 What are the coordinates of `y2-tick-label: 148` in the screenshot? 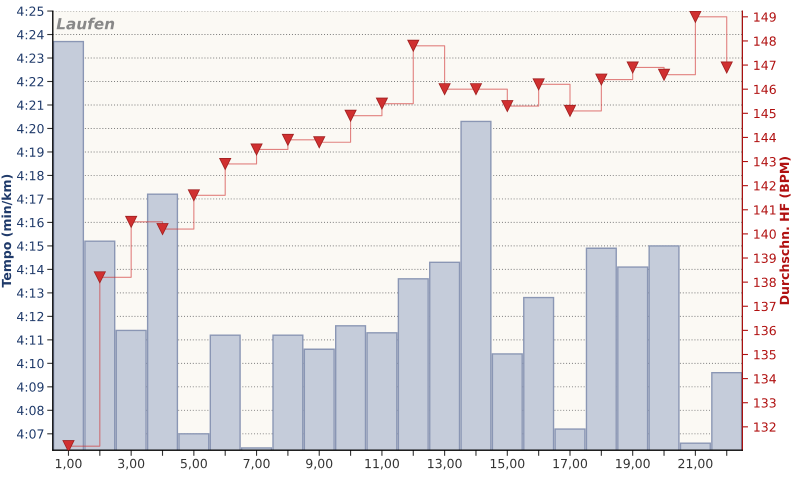 It's located at (765, 41).